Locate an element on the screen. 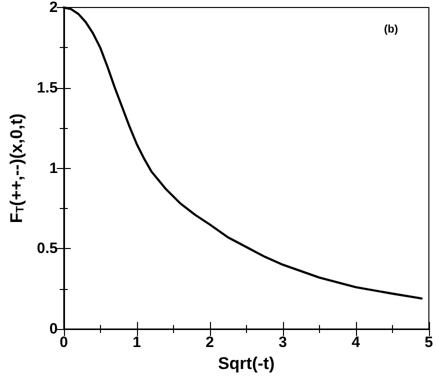  y-tick-label: 1 is located at coordinates (53, 168).